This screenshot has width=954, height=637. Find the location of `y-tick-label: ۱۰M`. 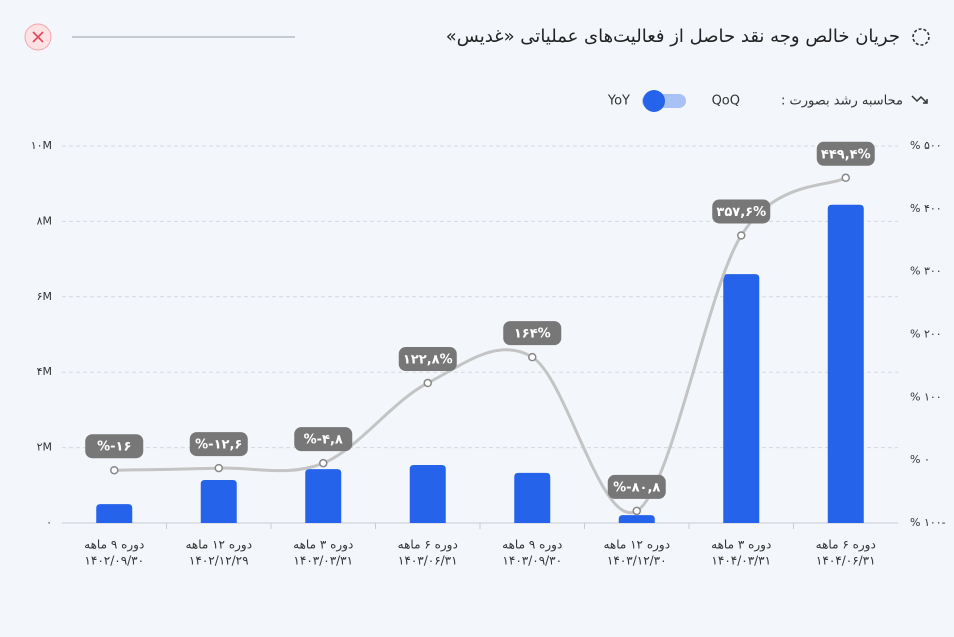

y-tick-label: ۱۰M is located at coordinates (41, 145).